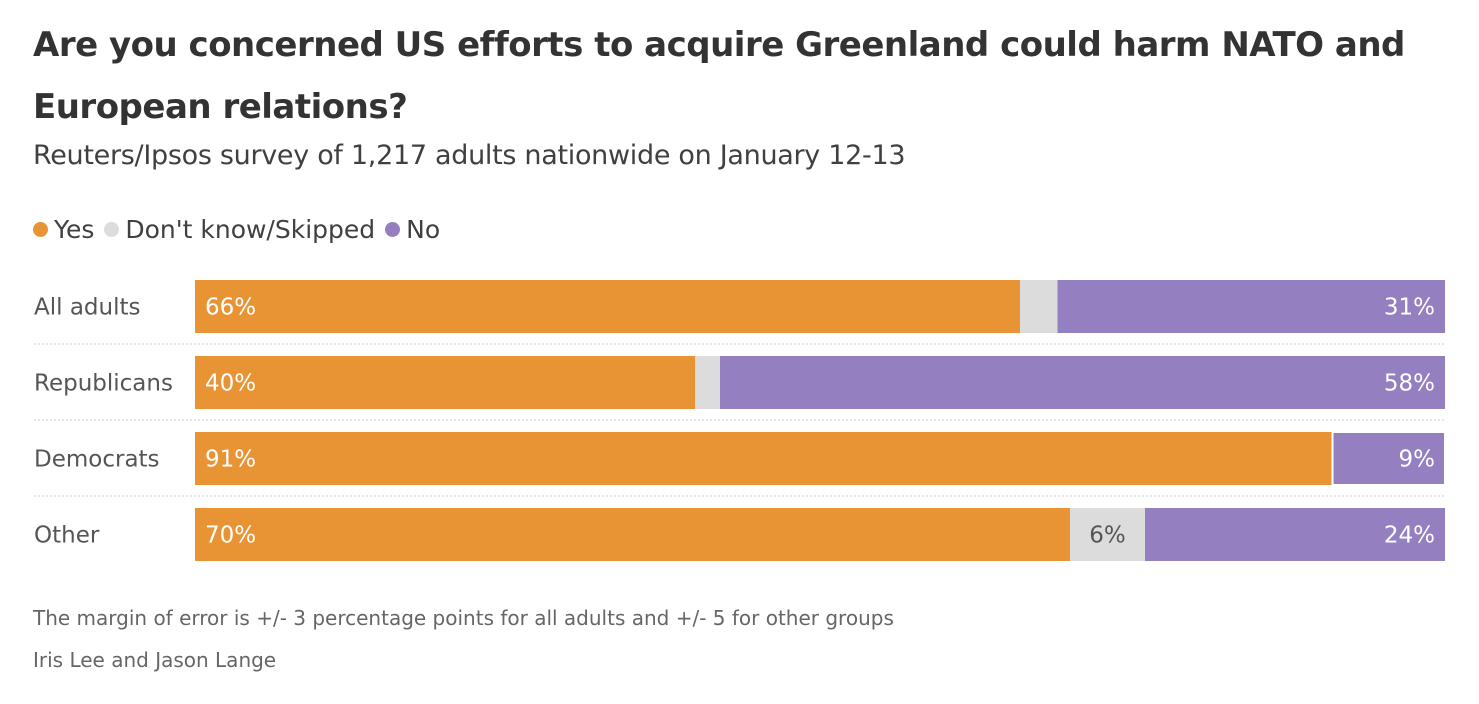 Image resolution: width=1479 pixels, height=704 pixels. Describe the element at coordinates (230, 460) in the screenshot. I see `data-label: 91%` at that location.